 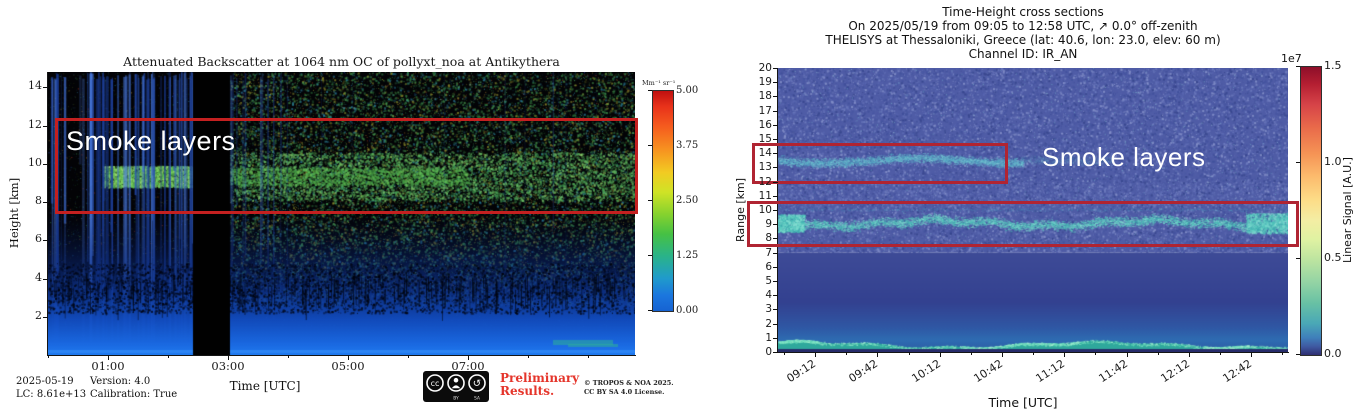 I want to click on cc-sa-label: SA, so click(x=477, y=399).